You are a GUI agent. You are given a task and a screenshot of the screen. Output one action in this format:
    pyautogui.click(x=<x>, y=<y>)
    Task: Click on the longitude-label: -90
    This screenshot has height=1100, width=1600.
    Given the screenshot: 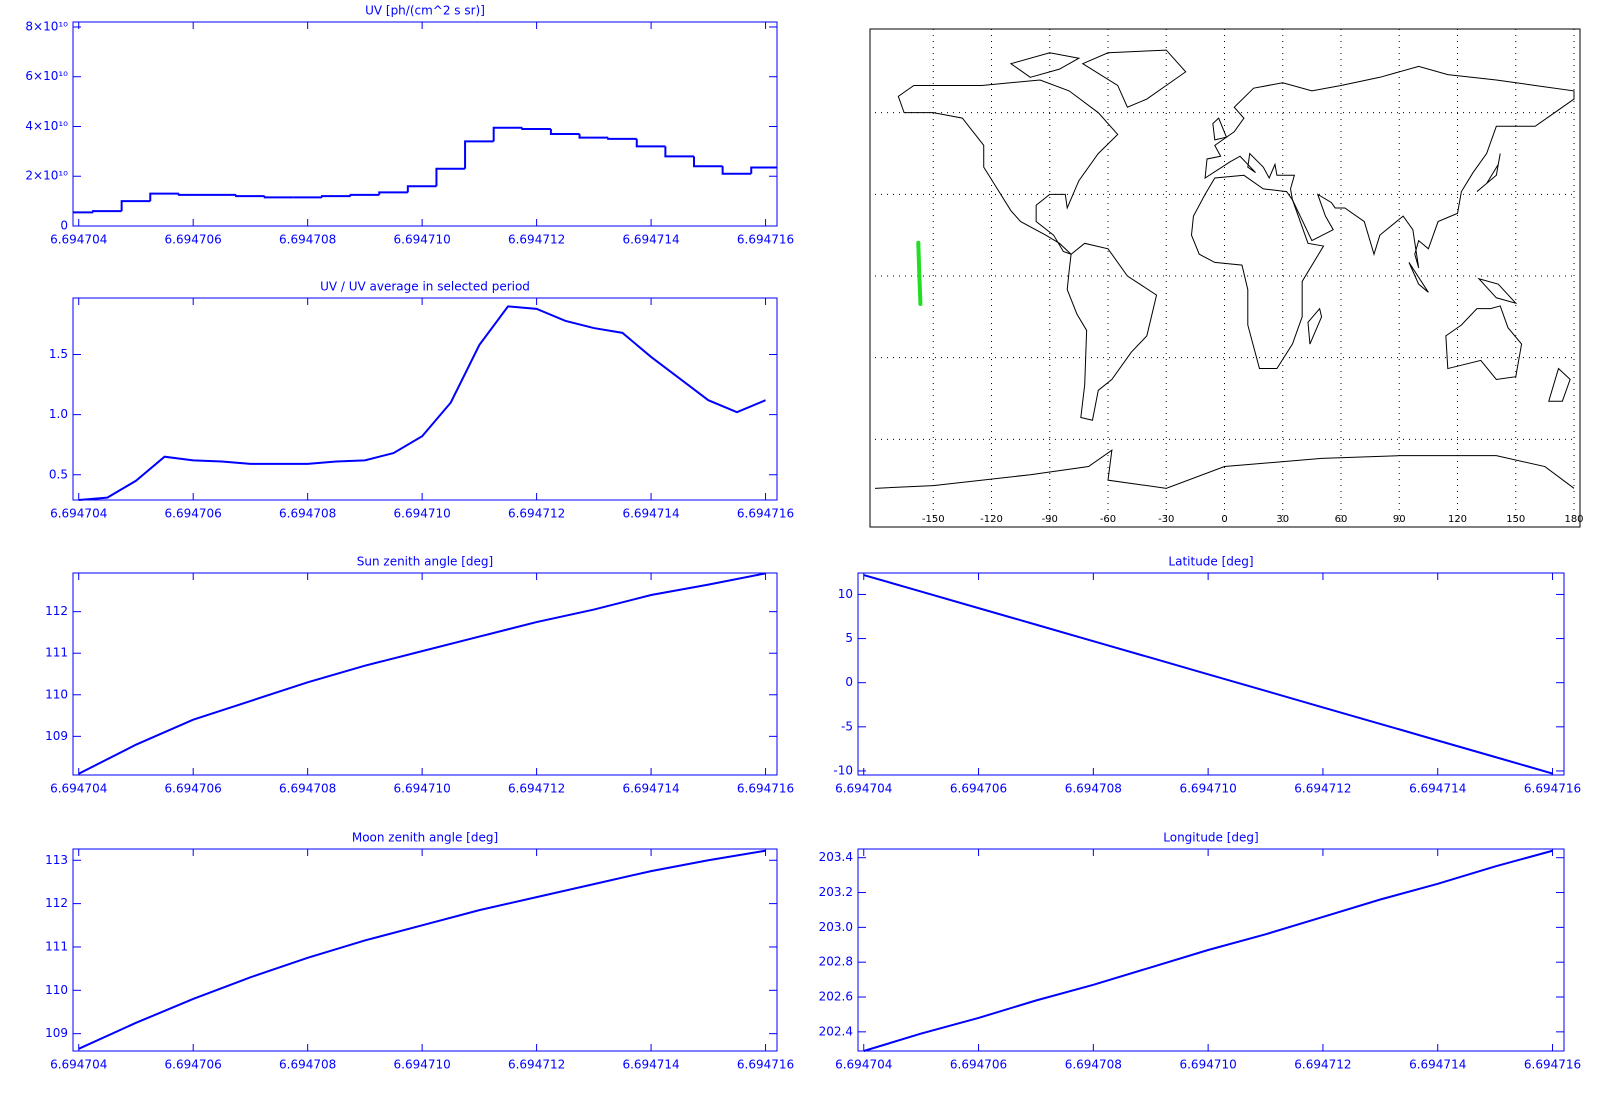 What is the action you would take?
    pyautogui.click(x=1050, y=519)
    